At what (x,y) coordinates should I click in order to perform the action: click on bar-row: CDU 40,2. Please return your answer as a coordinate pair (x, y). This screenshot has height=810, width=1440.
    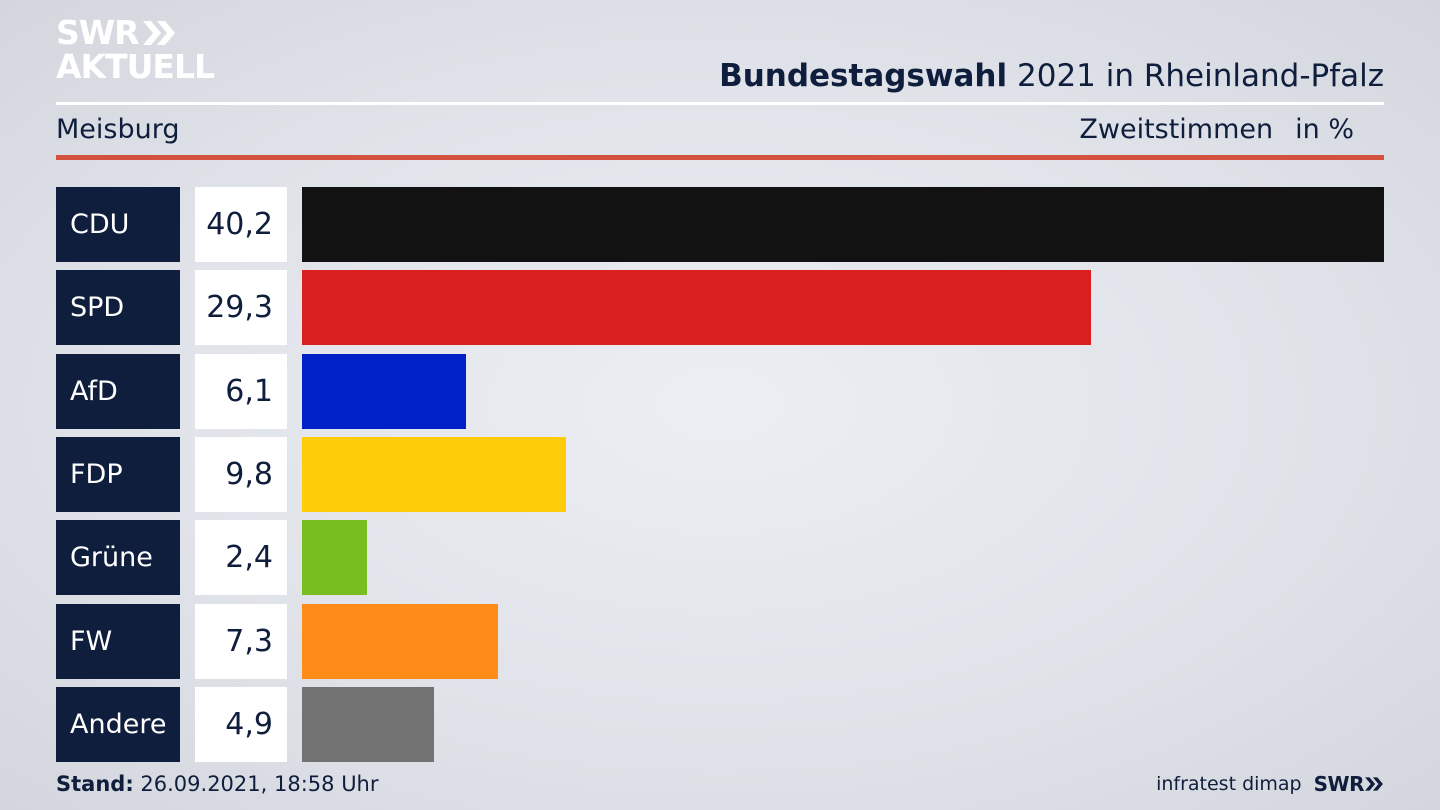
    Looking at the image, I should click on (720, 224).